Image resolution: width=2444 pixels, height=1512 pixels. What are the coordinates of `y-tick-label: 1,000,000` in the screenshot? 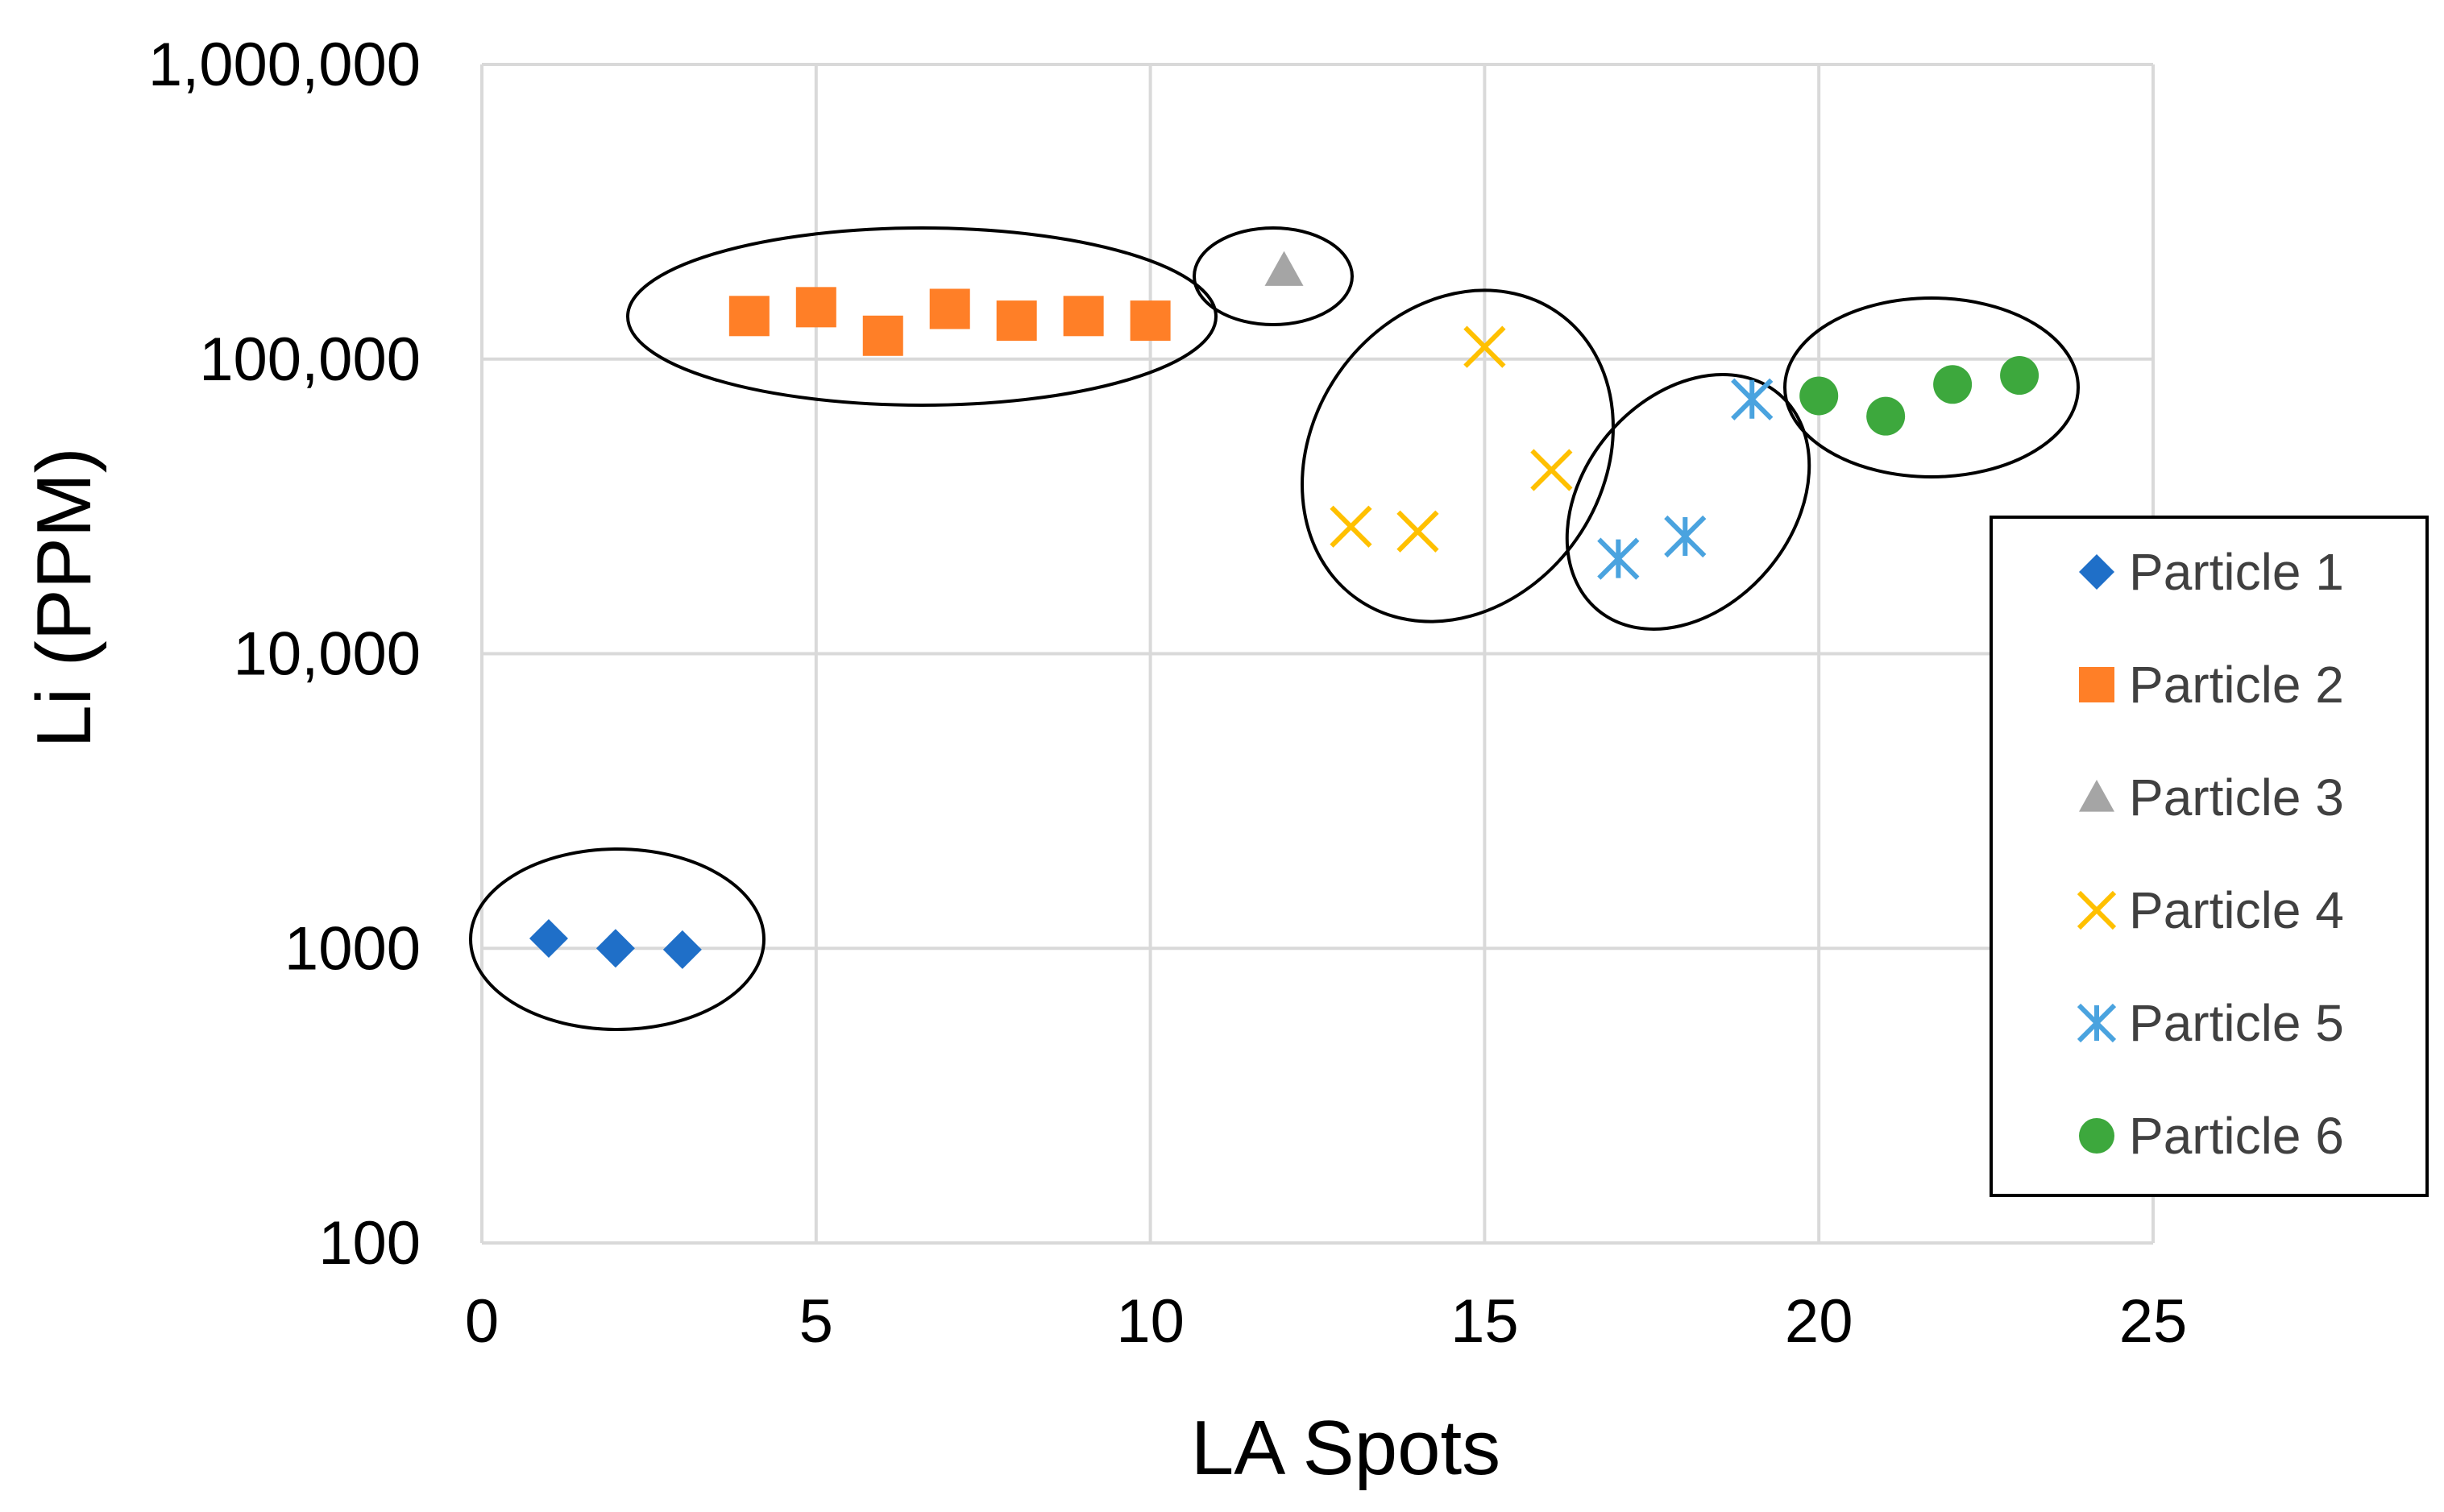 It's located at (284, 65).